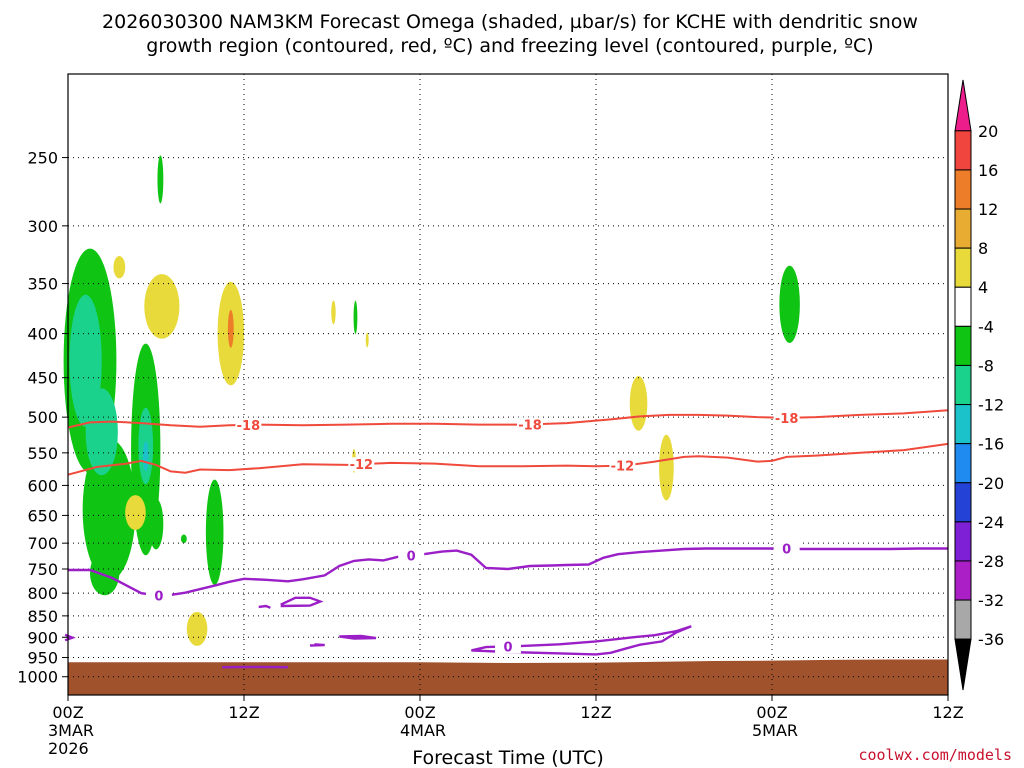  I want to click on y-tick-label: 1000, so click(37, 677).